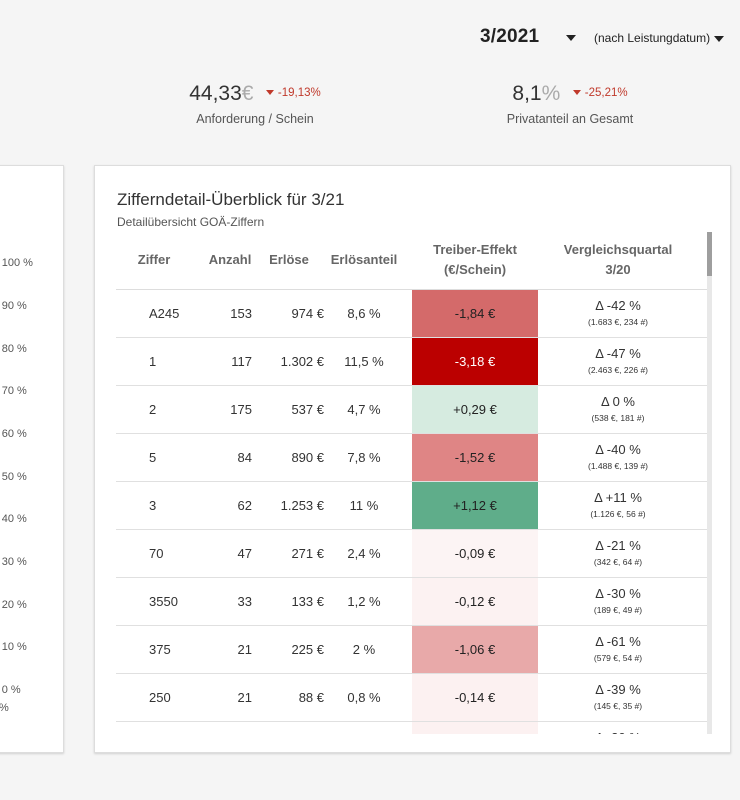 Image resolution: width=740 pixels, height=800 pixels. Describe the element at coordinates (241, 409) in the screenshot. I see `cell-anzahl: 175` at that location.